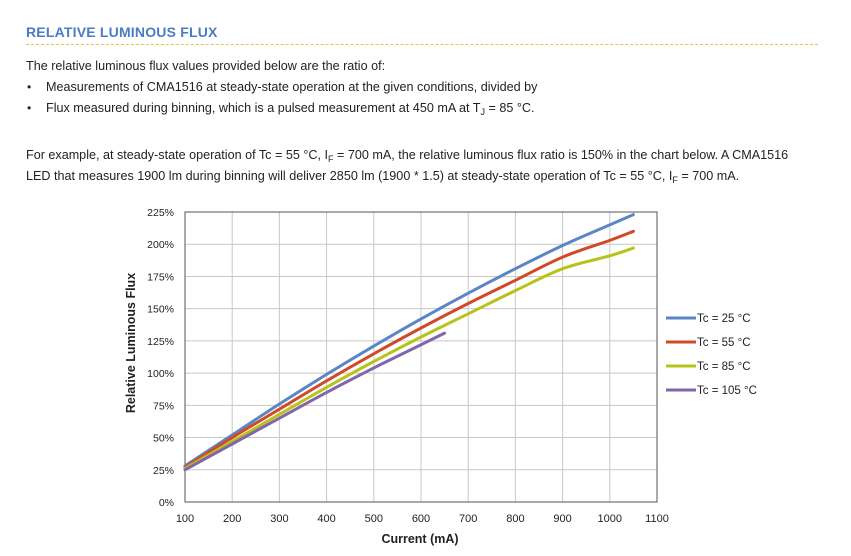 The image size is (851, 556). I want to click on legend-label-3: Tc = 85 °C, so click(724, 367).